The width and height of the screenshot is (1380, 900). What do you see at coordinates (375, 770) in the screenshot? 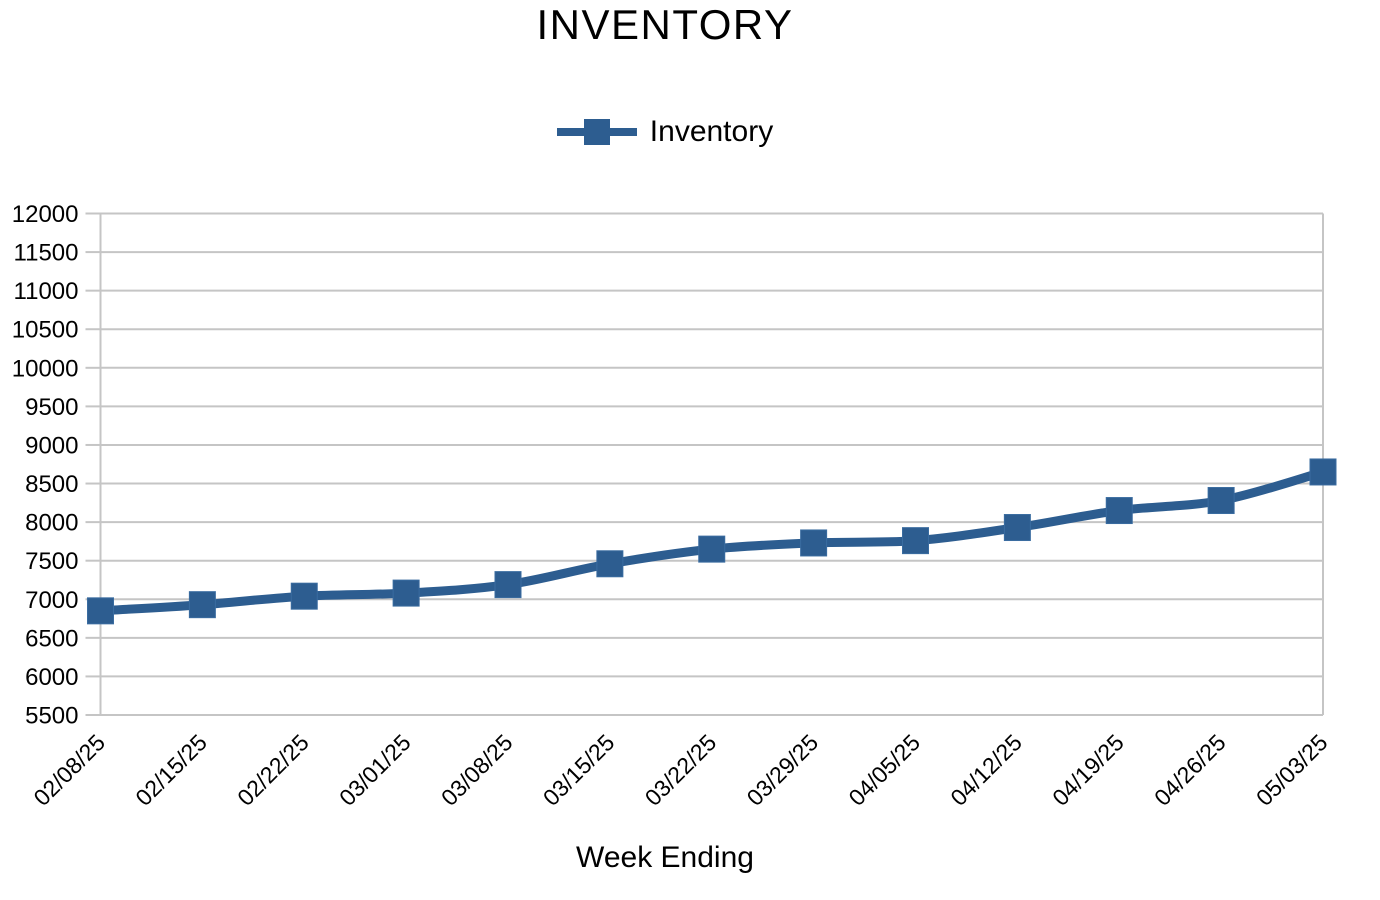
I see `x-tick-label: 03/01/25` at bounding box center [375, 770].